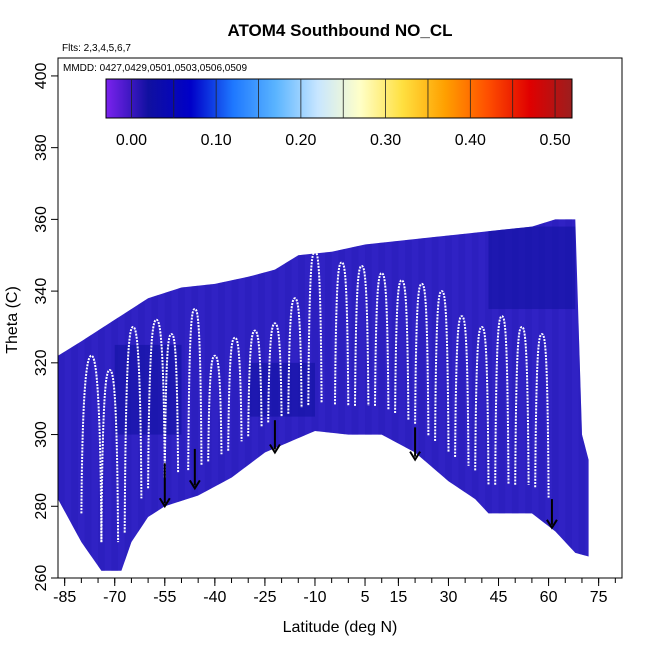 This screenshot has height=650, width=650. What do you see at coordinates (264, 597) in the screenshot?
I see `x-tick-label: -25` at bounding box center [264, 597].